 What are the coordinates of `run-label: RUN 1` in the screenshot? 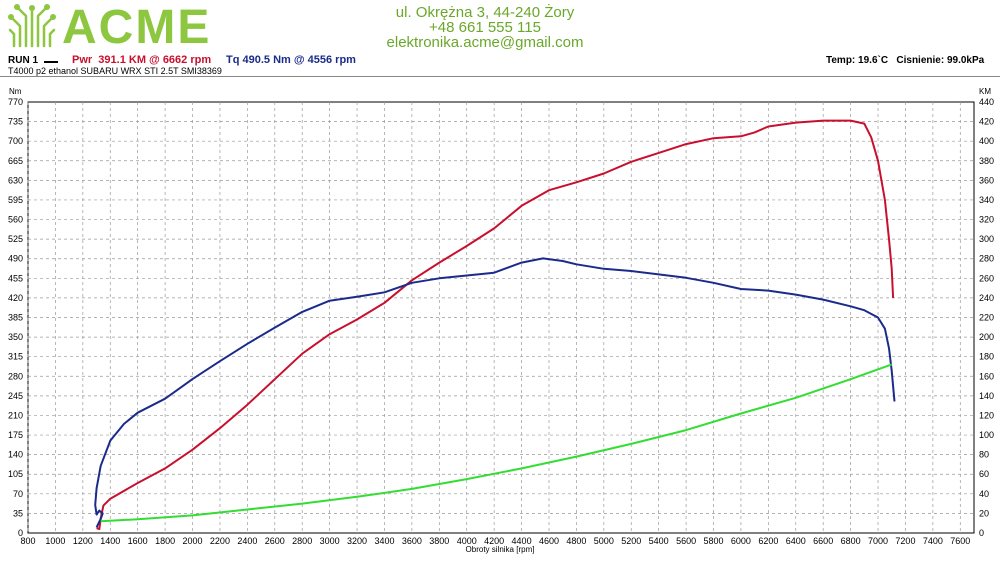 It's located at (23, 60).